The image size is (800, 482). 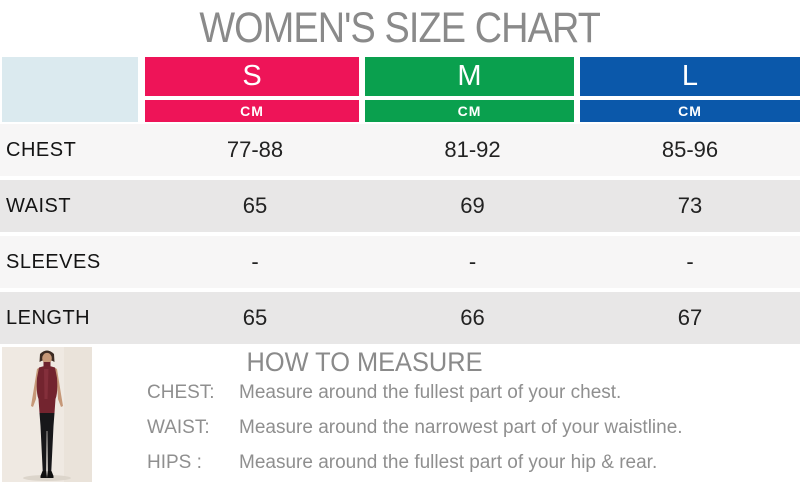 I want to click on size-value: 73, so click(x=690, y=205).